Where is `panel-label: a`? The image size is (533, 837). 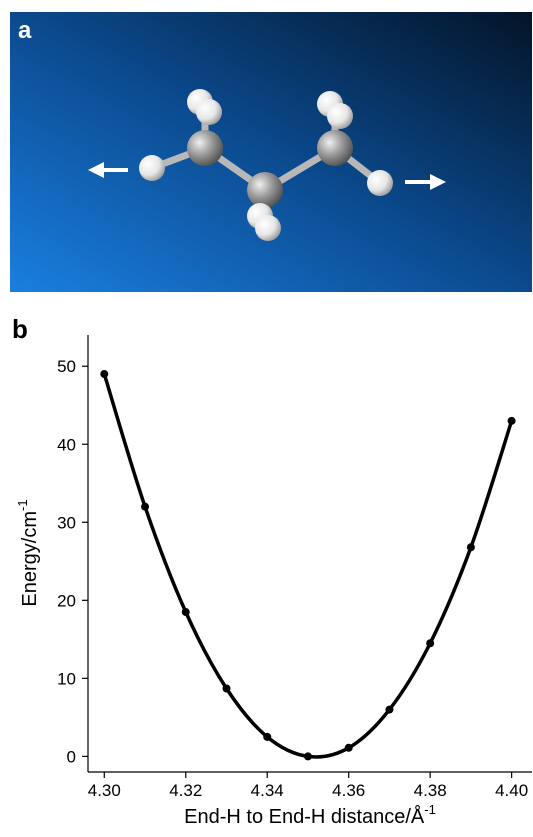
panel-label: a is located at coordinates (25, 30).